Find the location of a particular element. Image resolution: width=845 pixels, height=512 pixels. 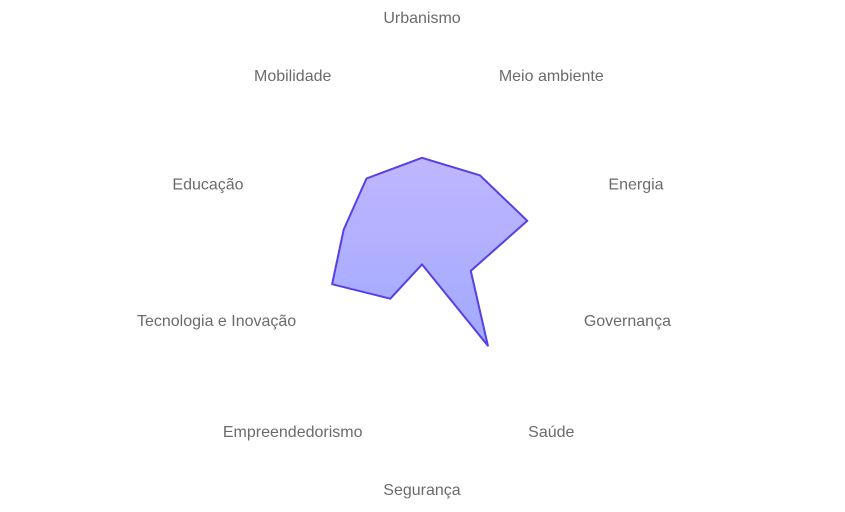

series-area is located at coordinates (430, 251).